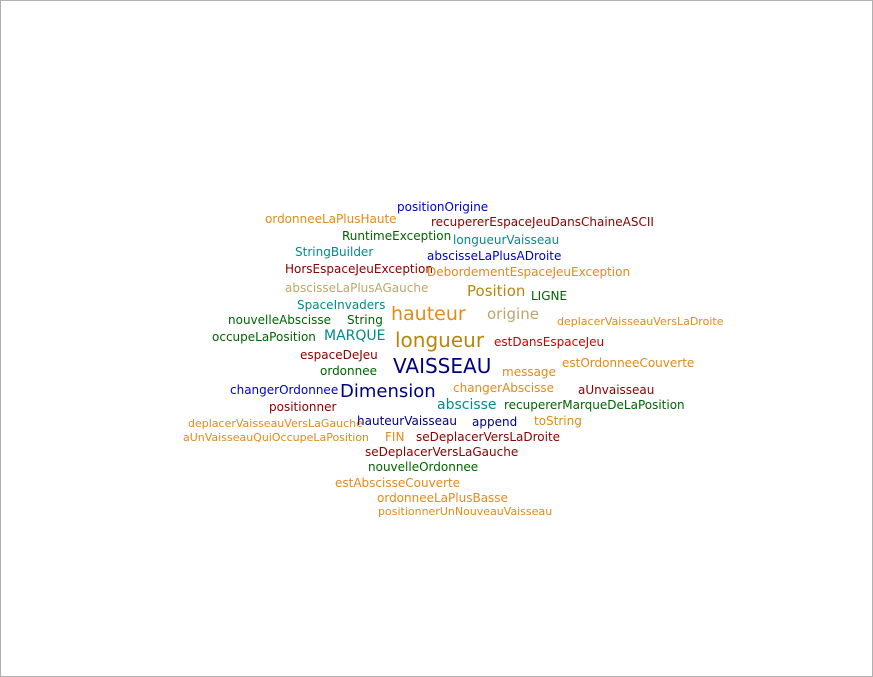 The width and height of the screenshot is (873, 677). I want to click on word-marque: MARQUE, so click(355, 336).